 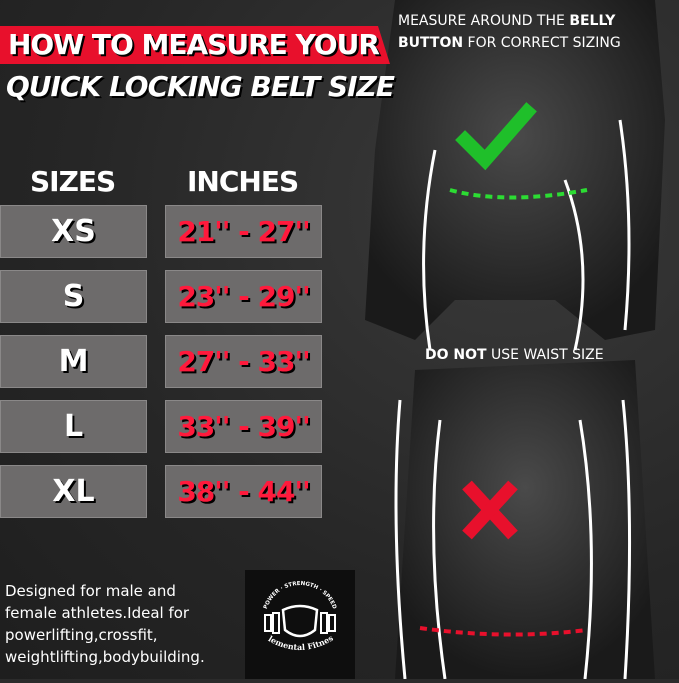 I want to click on title-banner, so click(x=195, y=45).